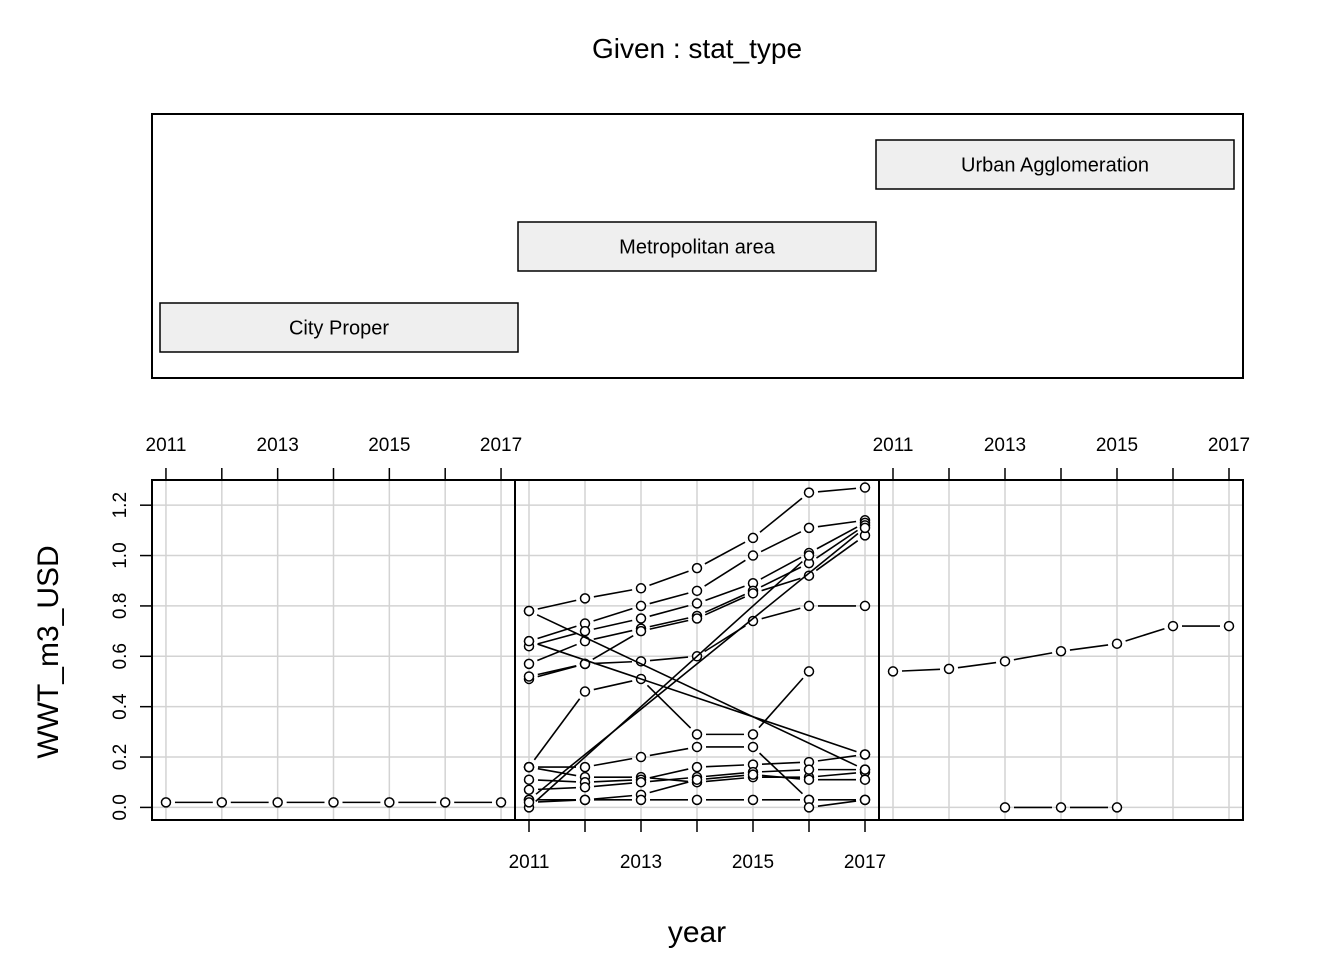 This screenshot has height=960, width=1344. What do you see at coordinates (120, 505) in the screenshot?
I see `y-tick-label: 1.2` at bounding box center [120, 505].